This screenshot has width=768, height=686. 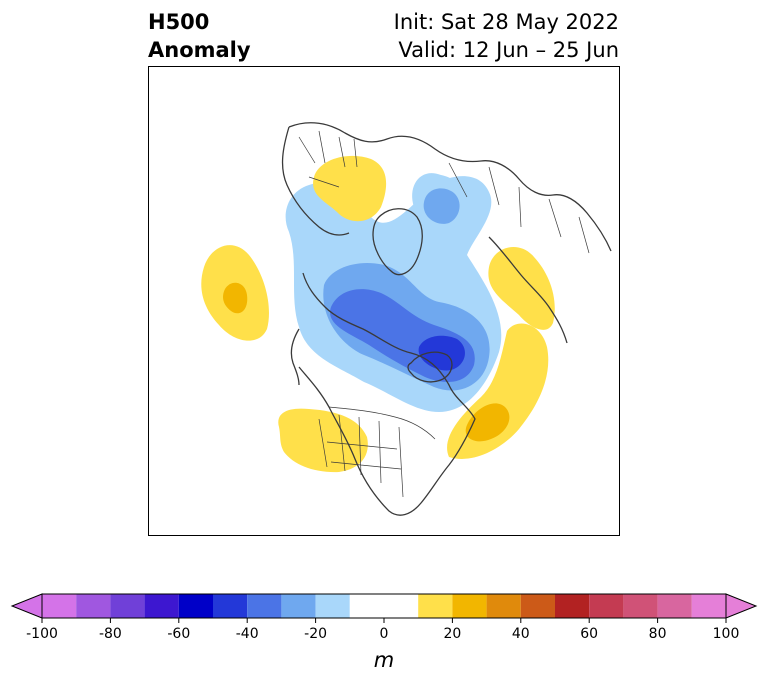 I want to click on colorbar-tick-label: -60, so click(x=179, y=634).